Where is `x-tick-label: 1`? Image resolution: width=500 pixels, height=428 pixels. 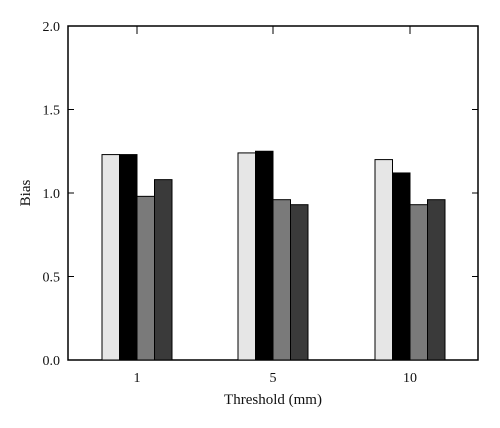 x-tick-label: 1 is located at coordinates (137, 378).